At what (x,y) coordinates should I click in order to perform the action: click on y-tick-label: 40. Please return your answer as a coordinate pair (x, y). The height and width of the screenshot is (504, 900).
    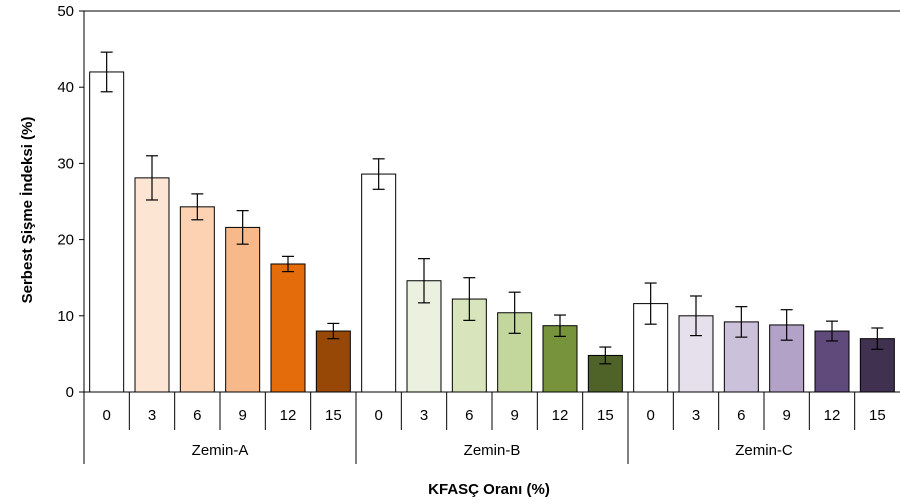
    Looking at the image, I should click on (65, 87).